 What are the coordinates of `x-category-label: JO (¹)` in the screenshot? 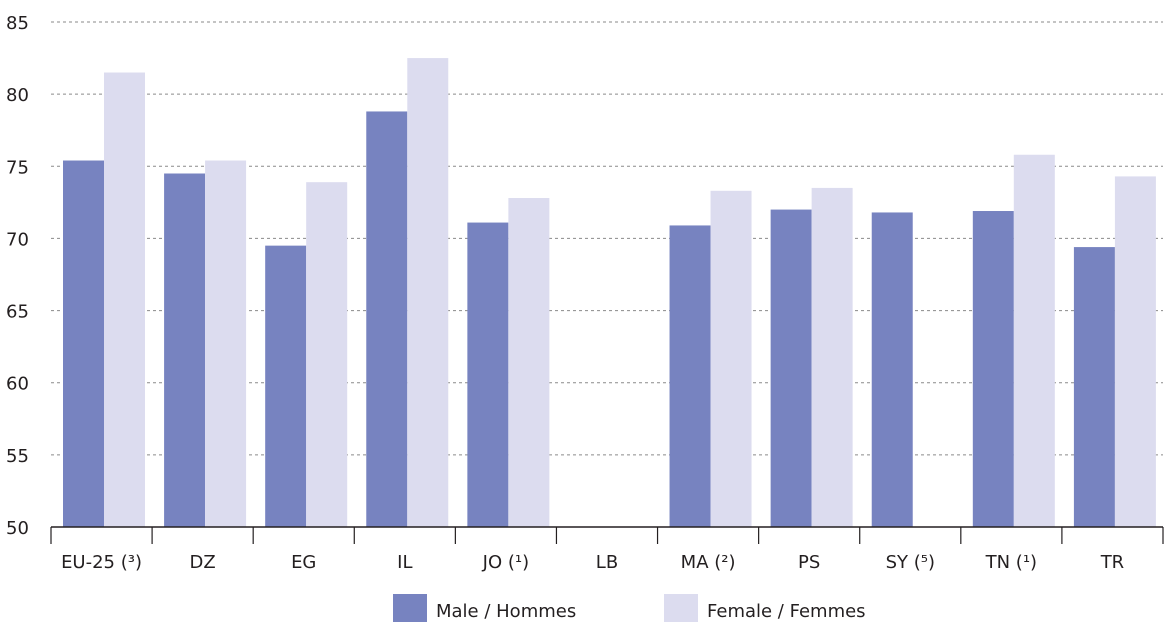 It's located at (505, 562).